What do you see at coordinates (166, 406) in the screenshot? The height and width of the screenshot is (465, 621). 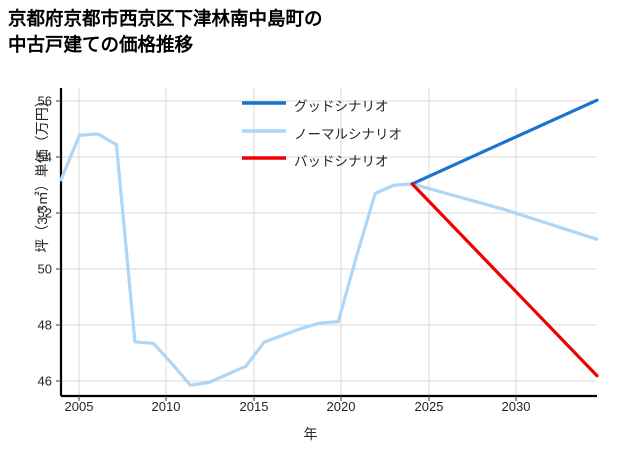 I see `x-tick-label-1: 2010` at bounding box center [166, 406].